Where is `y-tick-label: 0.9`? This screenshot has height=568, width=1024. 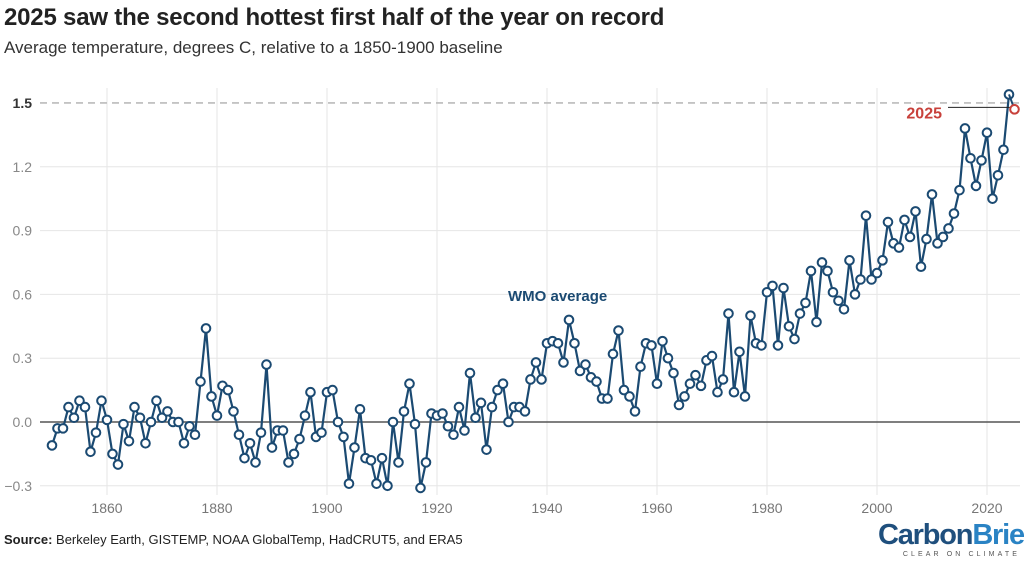
y-tick-label: 0.9 is located at coordinates (23, 231).